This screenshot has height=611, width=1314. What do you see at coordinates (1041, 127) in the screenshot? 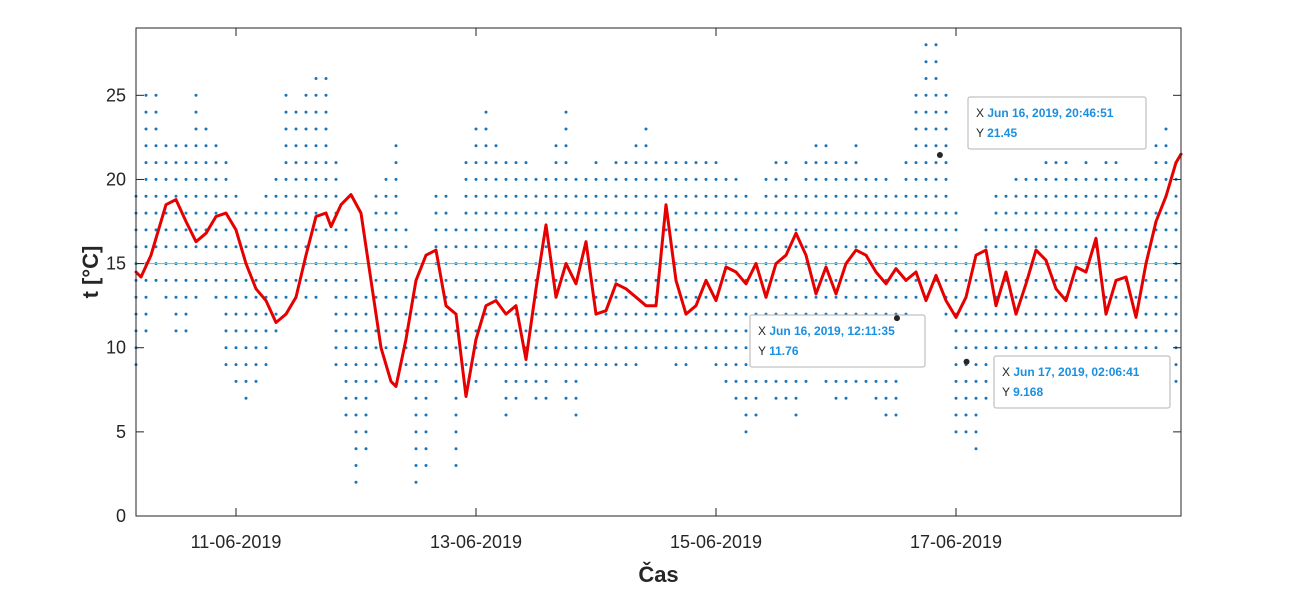
I see `datatip: X Jun 16, 2019, 20:46:51 Y 21.45` at bounding box center [1041, 127].